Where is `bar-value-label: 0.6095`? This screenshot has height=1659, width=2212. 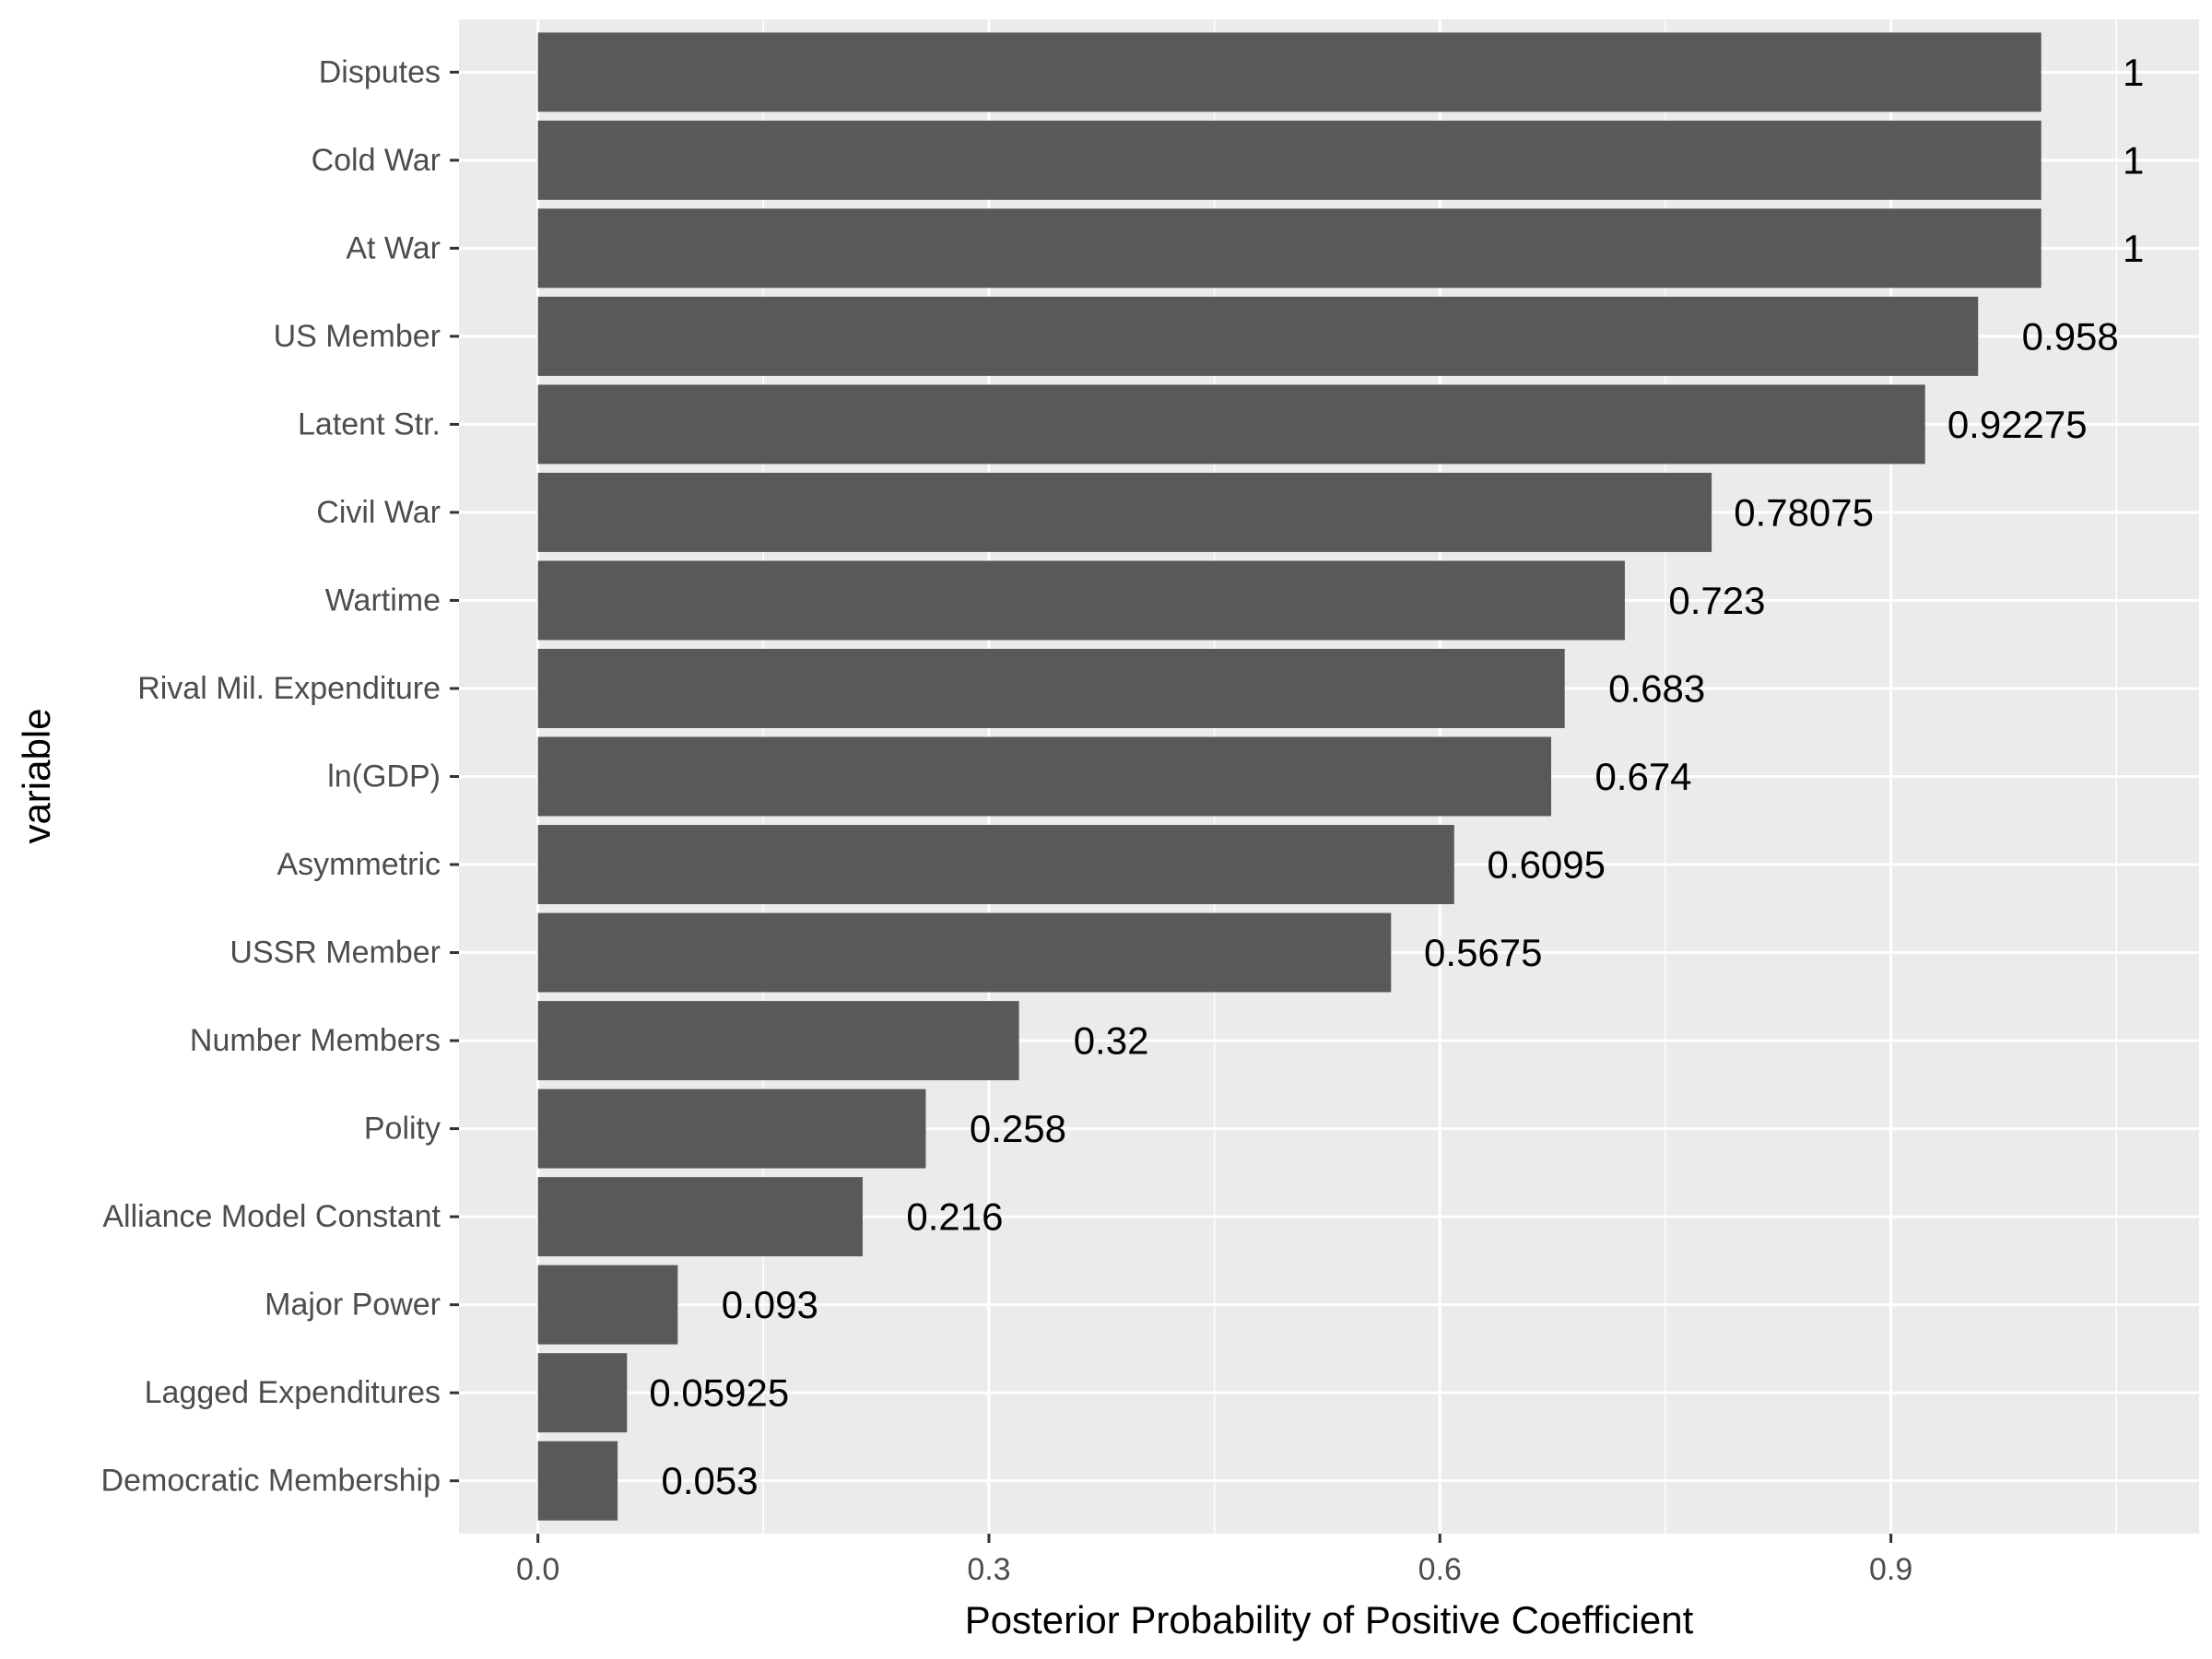 bar-value-label: 0.6095 is located at coordinates (1547, 865).